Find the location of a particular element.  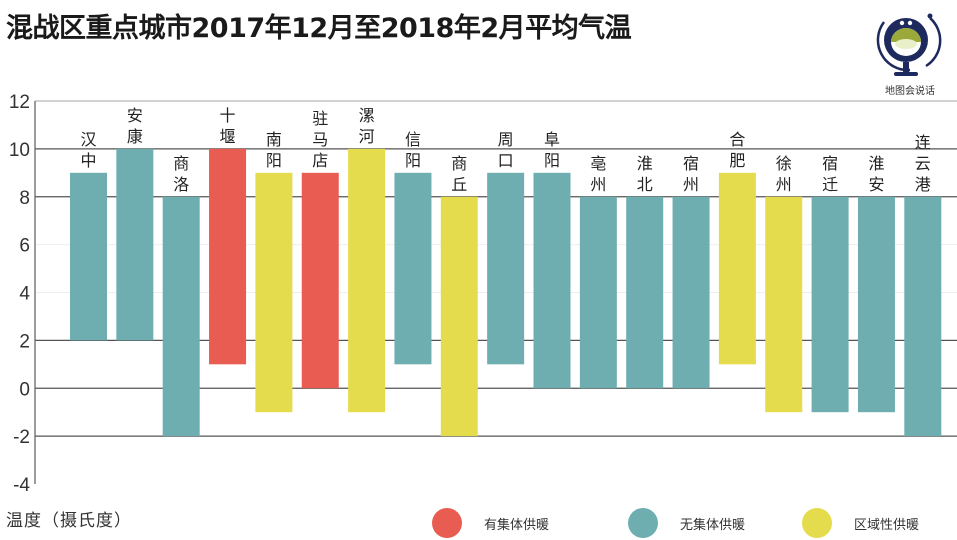

bar-南阳 is located at coordinates (274, 292).